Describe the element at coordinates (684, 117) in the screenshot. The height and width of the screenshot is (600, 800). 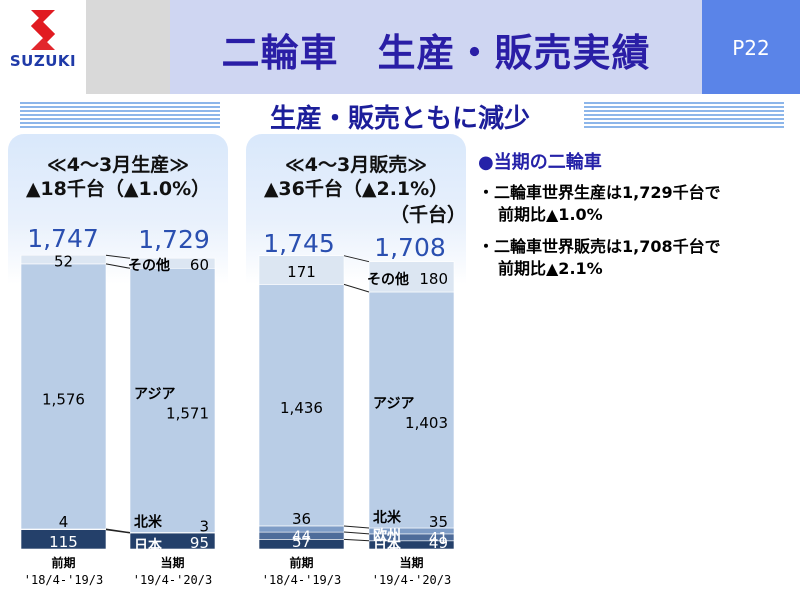
I see `decorative-stripes-right` at that location.